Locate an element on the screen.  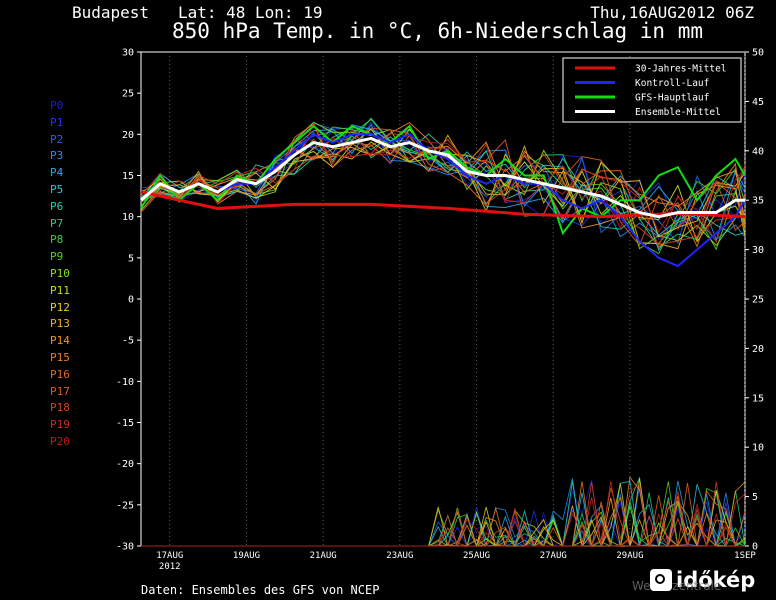
member-label-p20: P20 is located at coordinates (60, 441).